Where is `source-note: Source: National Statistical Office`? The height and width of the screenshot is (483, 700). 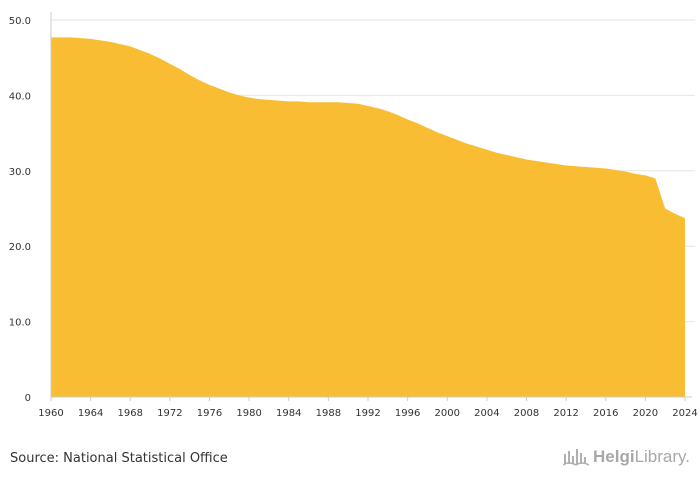
source-note: Source: National Statistical Office is located at coordinates (119, 458).